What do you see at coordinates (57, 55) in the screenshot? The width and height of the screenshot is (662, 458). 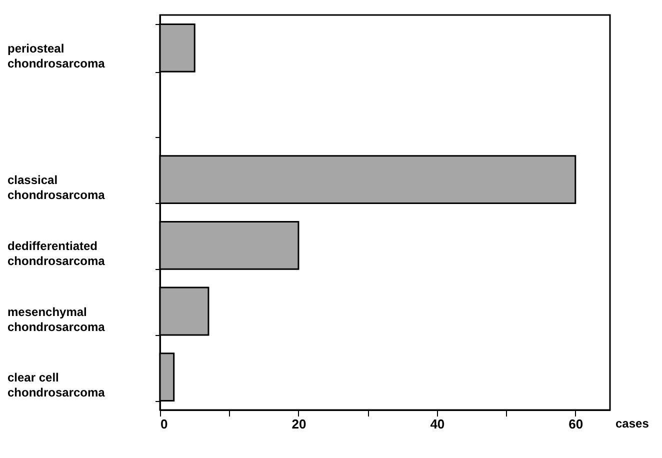 I see `y-tick-label: periosteal chondrosarcoma` at bounding box center [57, 55].